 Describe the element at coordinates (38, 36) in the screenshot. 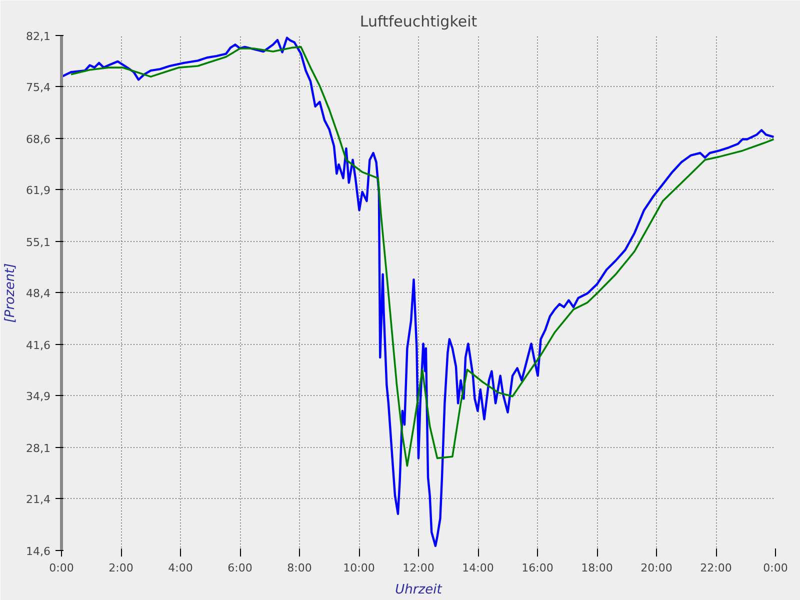

I see `y-tick-label: 82,1` at that location.